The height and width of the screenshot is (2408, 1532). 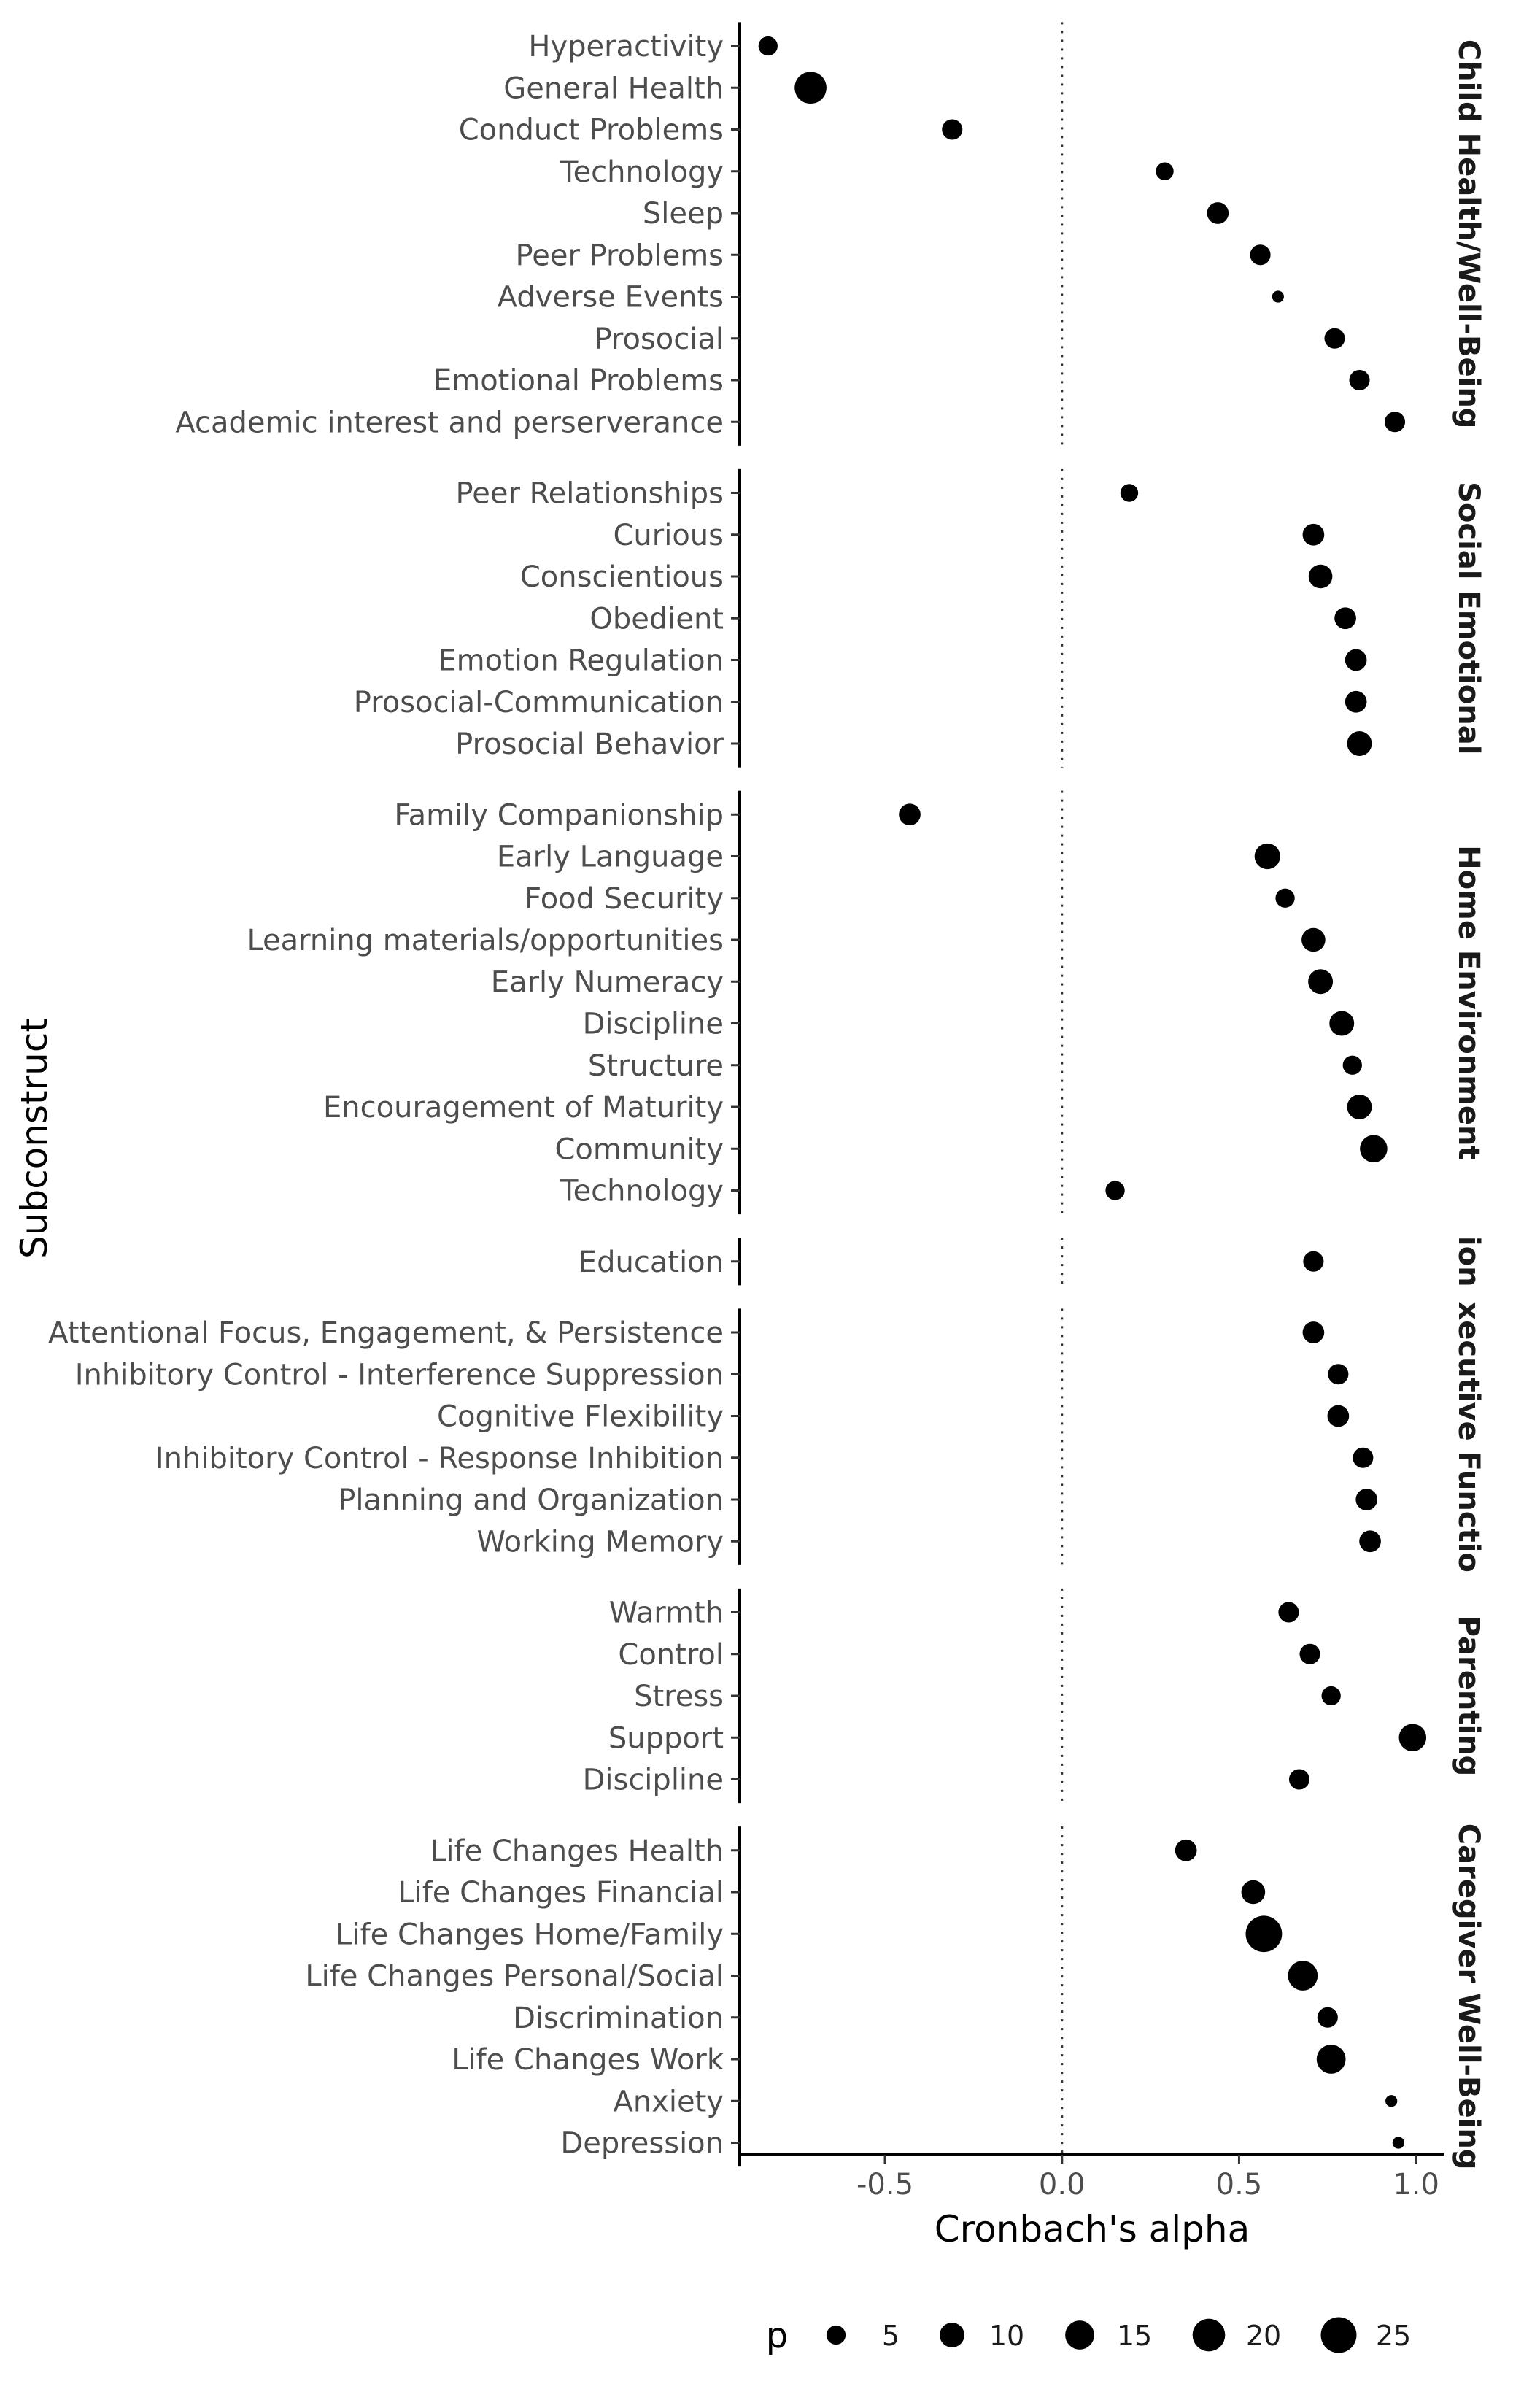 I want to click on y-tick-label: Support, so click(x=666, y=1738).